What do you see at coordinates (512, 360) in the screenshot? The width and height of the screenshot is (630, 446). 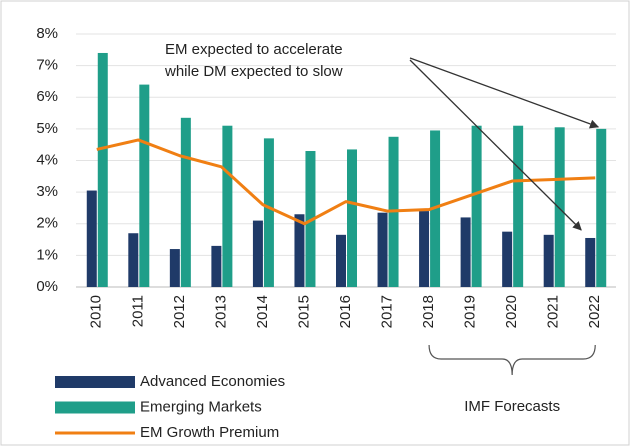 I see `forecast-bracket` at bounding box center [512, 360].